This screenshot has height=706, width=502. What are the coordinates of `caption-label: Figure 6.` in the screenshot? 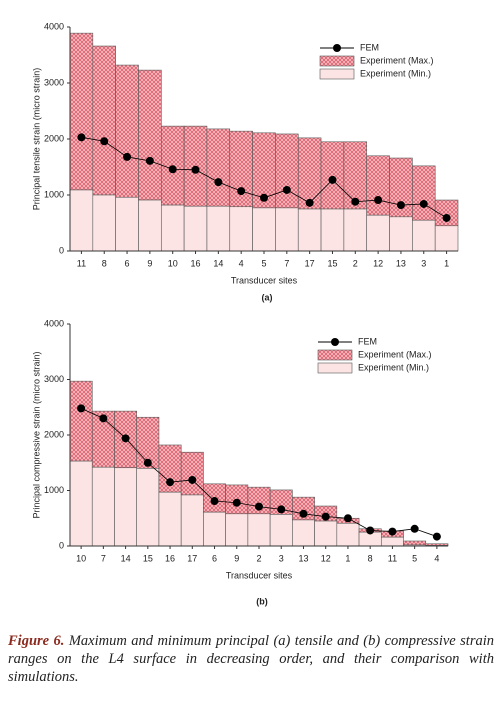 It's located at (36, 641).